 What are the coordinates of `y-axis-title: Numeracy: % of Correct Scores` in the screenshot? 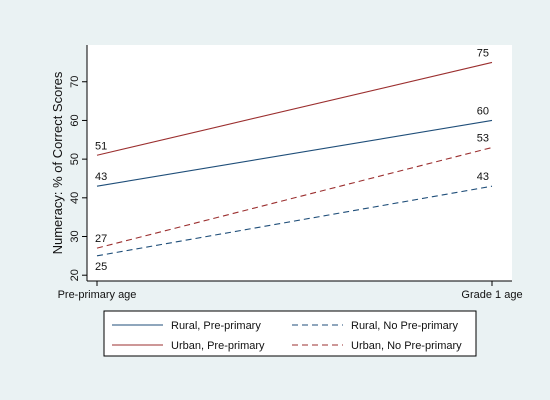 It's located at (57, 162).